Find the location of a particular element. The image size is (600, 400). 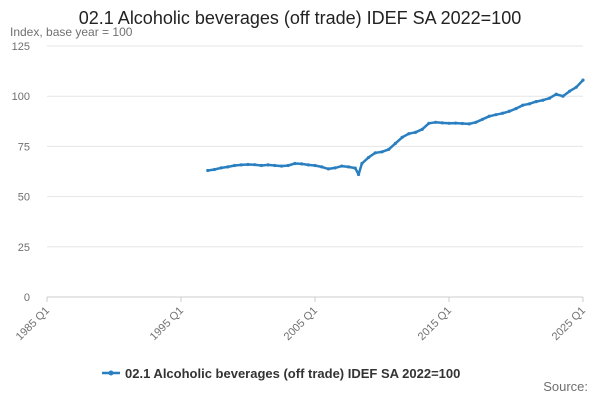

x-tick-label: 1985 Q1 is located at coordinates (33, 324).